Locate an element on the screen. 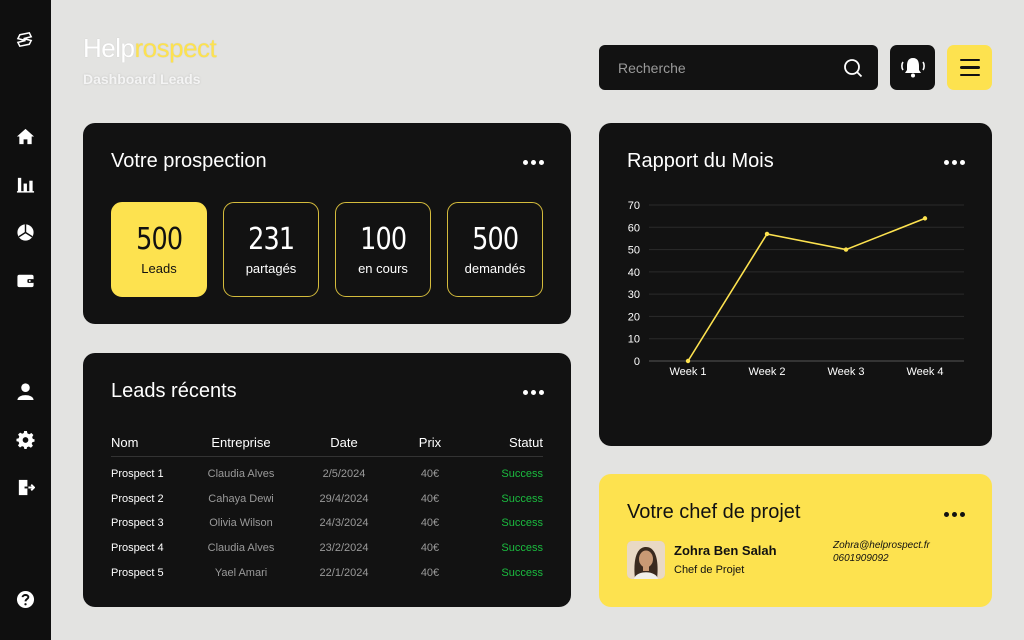 The width and height of the screenshot is (1024, 640). notifications-button is located at coordinates (912, 67).